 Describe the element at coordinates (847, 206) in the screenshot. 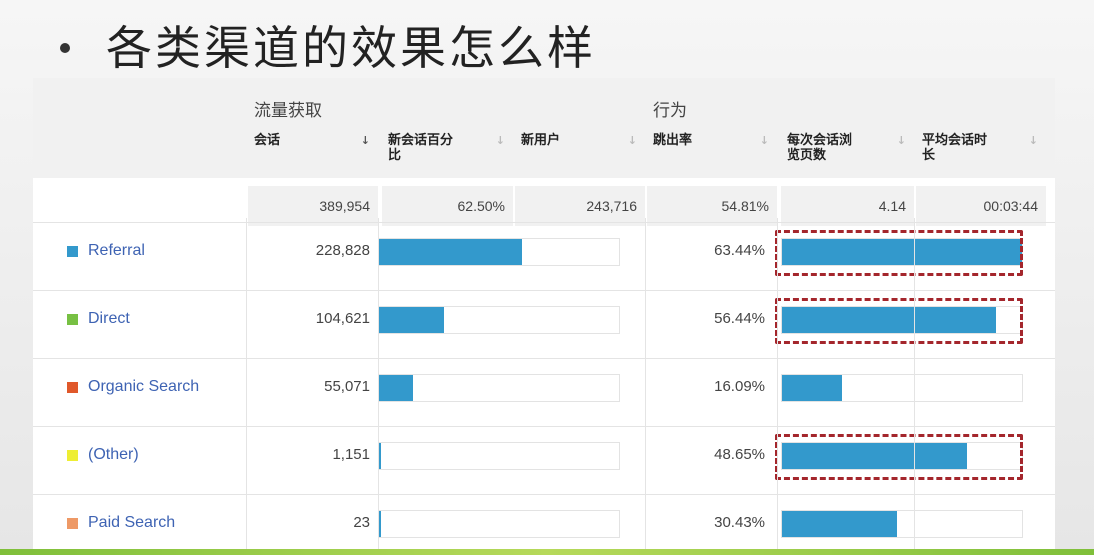

I see `total-pages-per-session: 4.14` at that location.